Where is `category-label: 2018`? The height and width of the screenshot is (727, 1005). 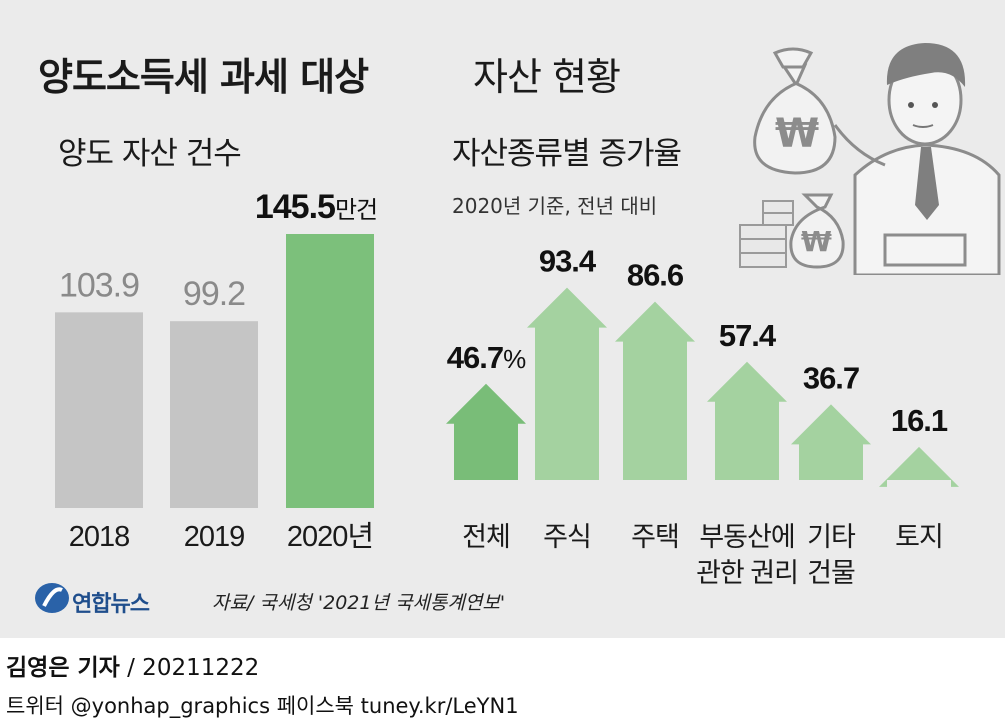
category-label: 2018 is located at coordinates (99, 537).